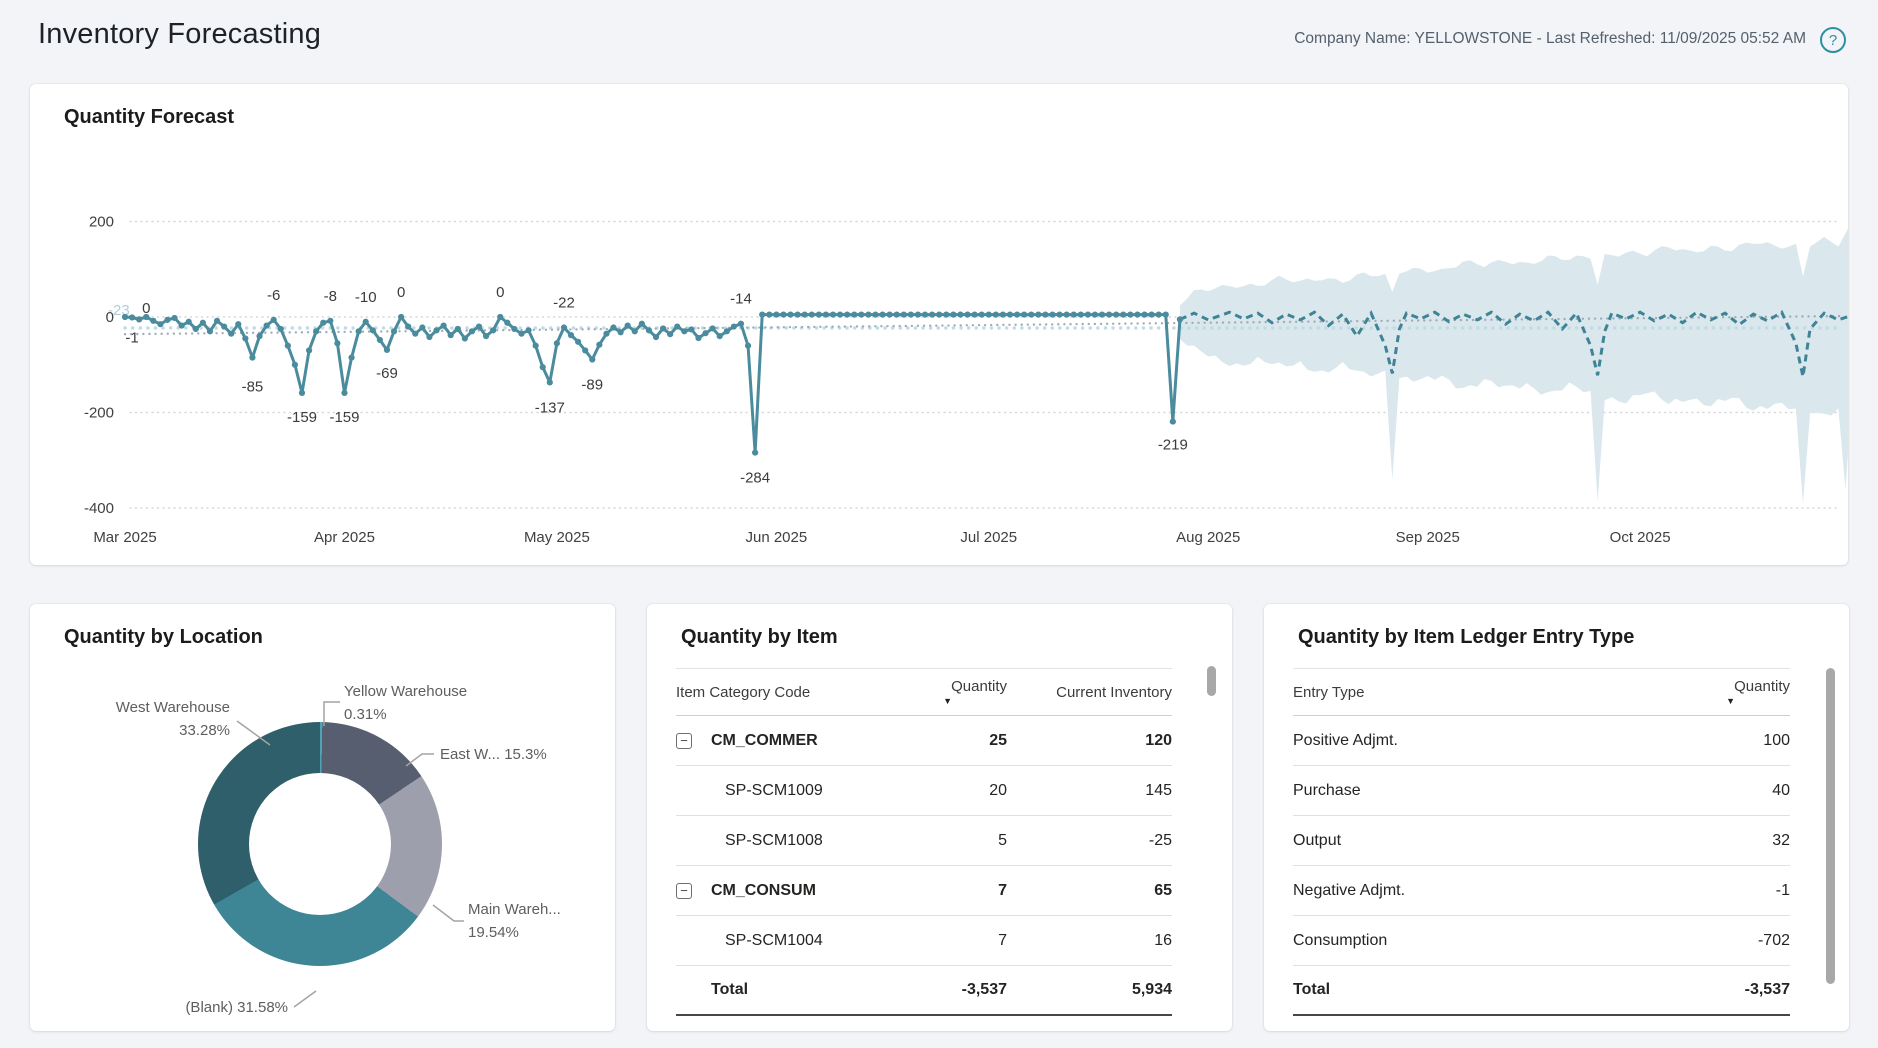 Image resolution: width=1878 pixels, height=1048 pixels. What do you see at coordinates (525, 754) in the screenshot?
I see `donut-label-pct: 15.3%` at bounding box center [525, 754].